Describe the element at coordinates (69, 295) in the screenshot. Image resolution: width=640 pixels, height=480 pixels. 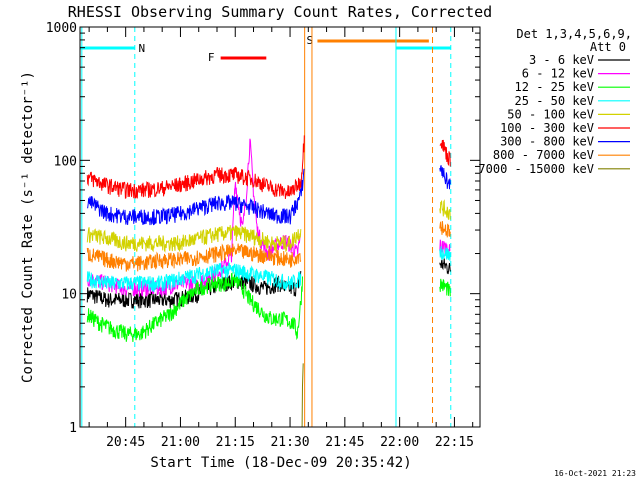
I see `y-tick-label: 10` at that location.